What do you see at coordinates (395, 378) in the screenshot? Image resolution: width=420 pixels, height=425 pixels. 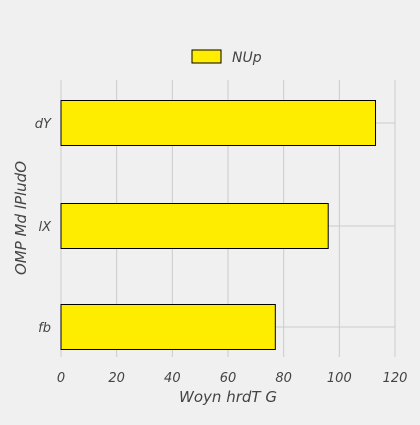 I see `x-tick-label: 120` at bounding box center [395, 378].